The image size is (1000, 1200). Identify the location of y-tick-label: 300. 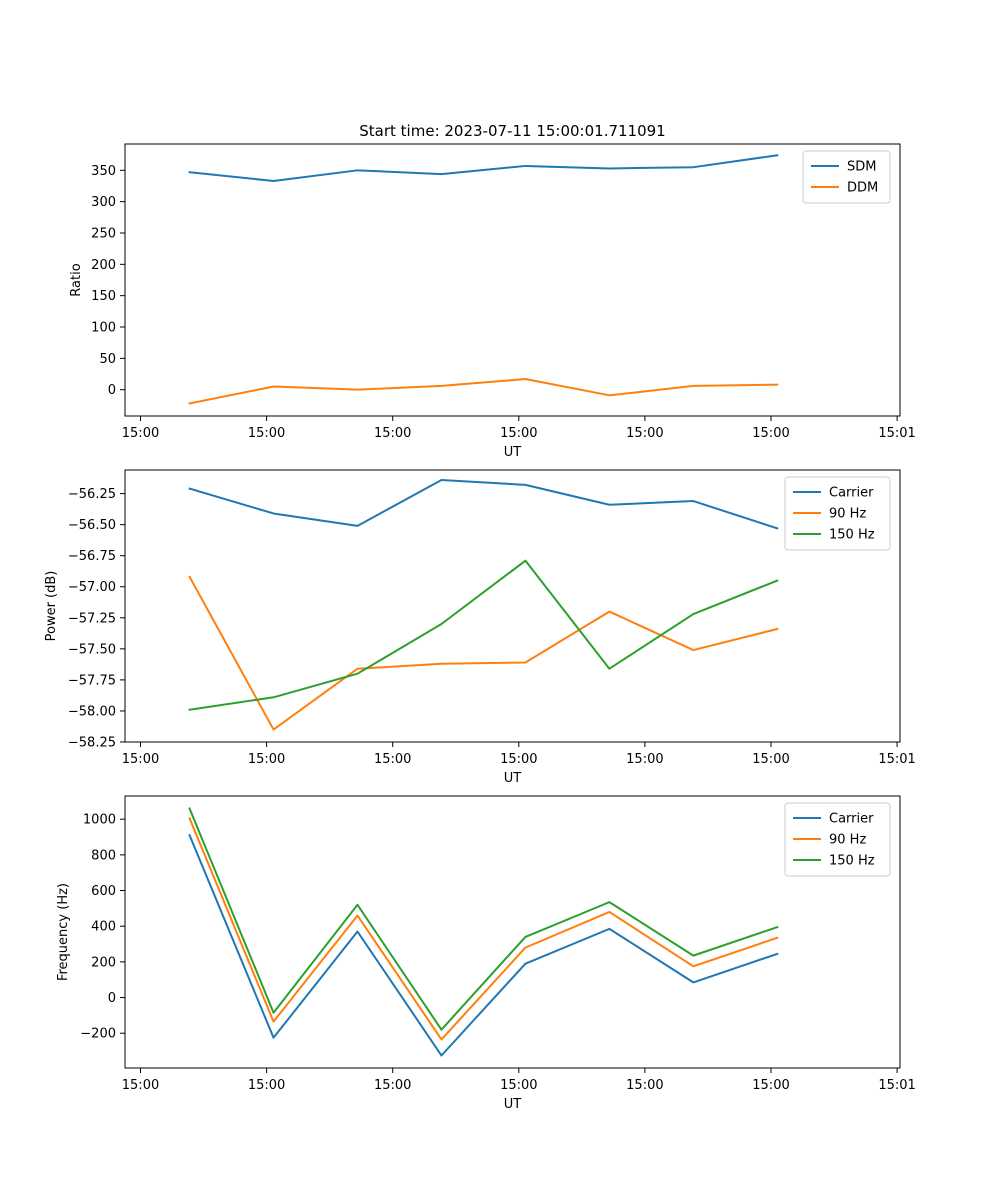
(103, 202).